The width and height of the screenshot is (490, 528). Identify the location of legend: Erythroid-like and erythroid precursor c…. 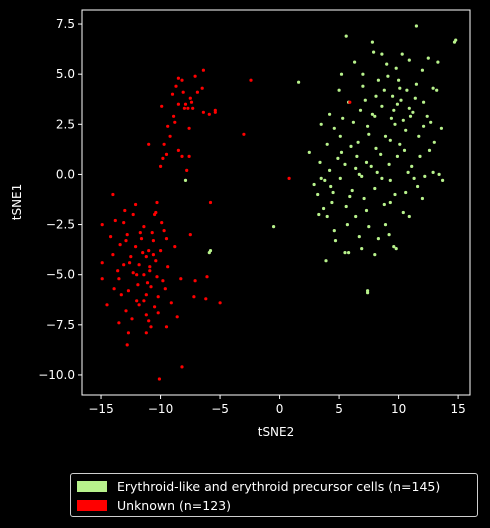
(274, 495).